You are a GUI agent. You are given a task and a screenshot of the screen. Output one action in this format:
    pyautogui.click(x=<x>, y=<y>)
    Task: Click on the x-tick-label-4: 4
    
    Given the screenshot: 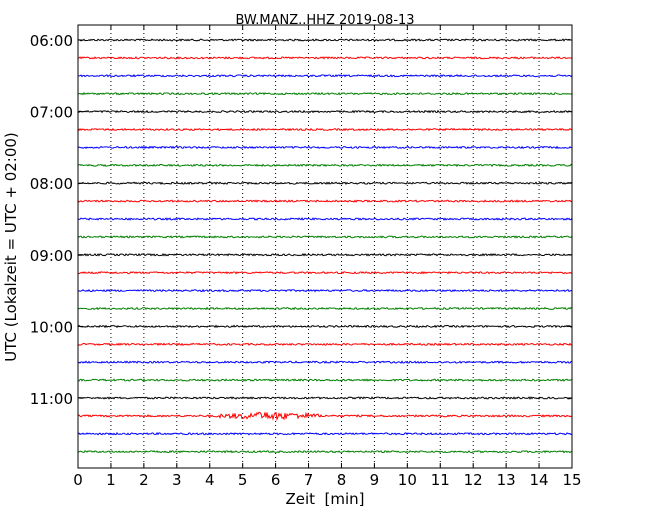 What is the action you would take?
    pyautogui.click(x=210, y=480)
    